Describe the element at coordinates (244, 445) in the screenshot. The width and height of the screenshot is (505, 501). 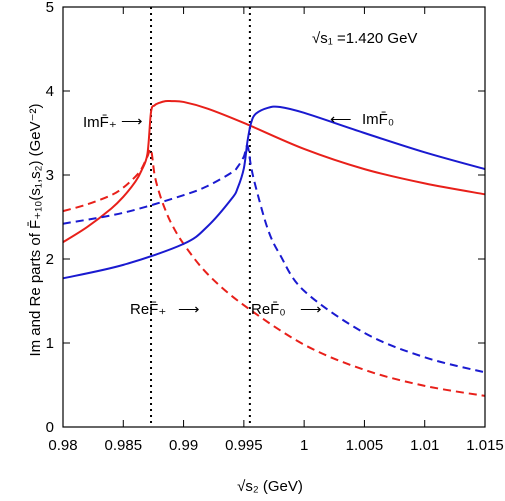
I see `x-tick-label: 0.995` at that location.